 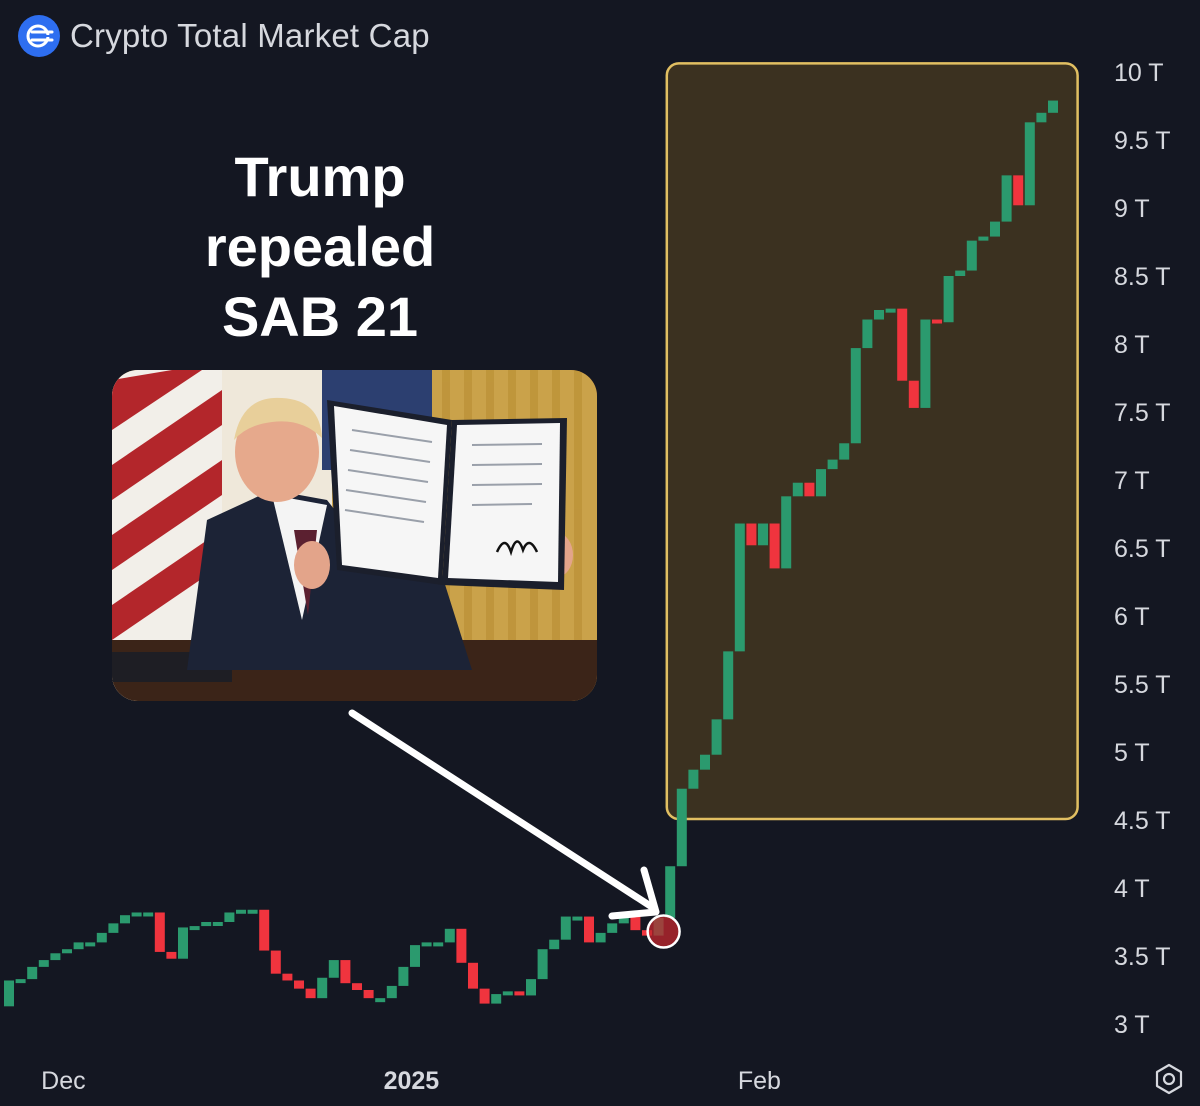 I want to click on annotation-line-1: Trump, so click(x=320, y=176).